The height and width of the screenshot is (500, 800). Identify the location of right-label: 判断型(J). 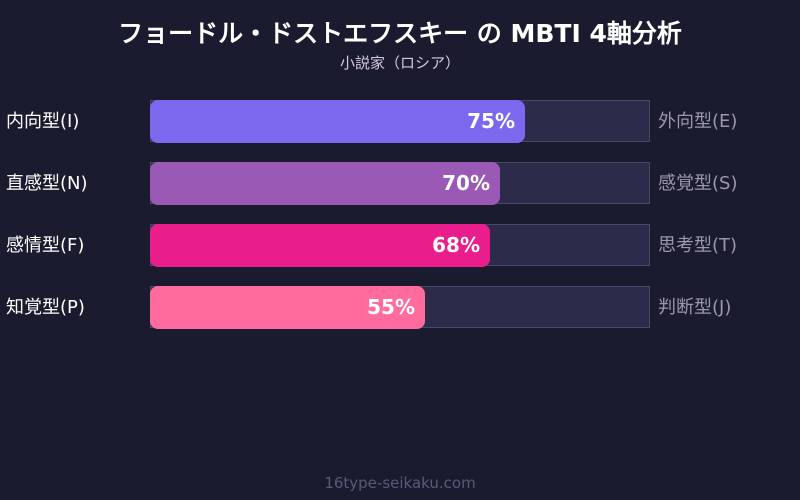
(695, 307).